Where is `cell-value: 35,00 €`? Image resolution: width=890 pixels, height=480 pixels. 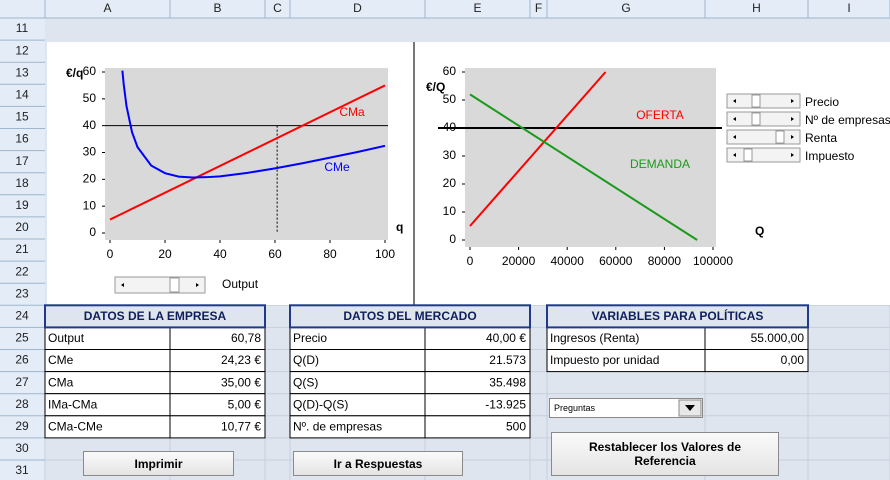 cell-value: 35,00 € is located at coordinates (241, 382).